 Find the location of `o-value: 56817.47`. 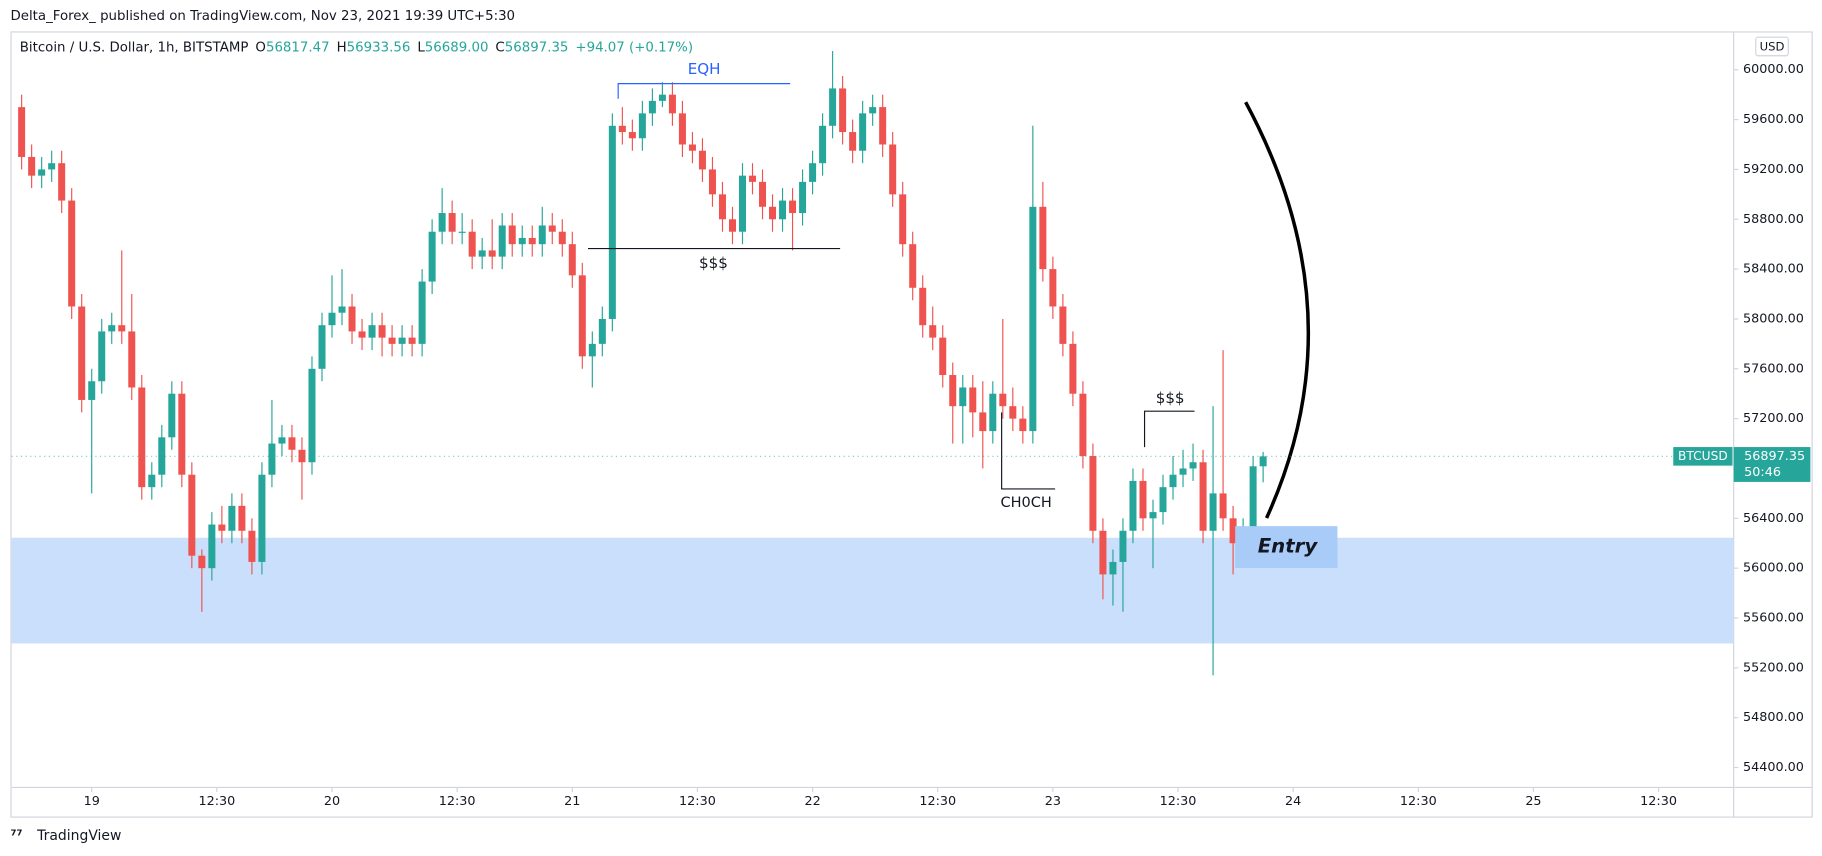

o-value: 56817.47 is located at coordinates (298, 48).